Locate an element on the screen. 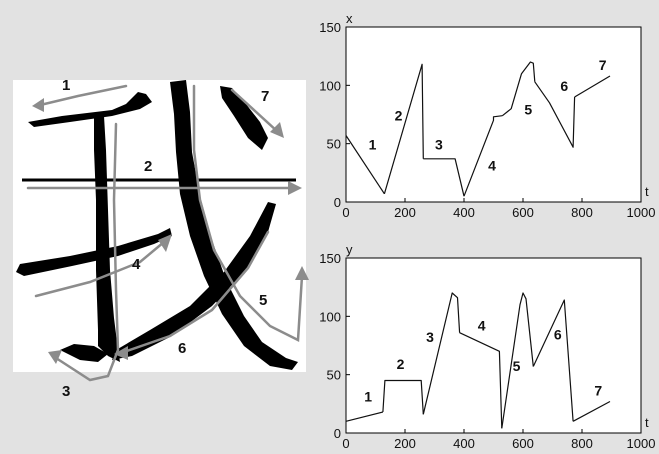 The image size is (659, 454). chart-y-segment-6-line is located at coordinates (553, 360).